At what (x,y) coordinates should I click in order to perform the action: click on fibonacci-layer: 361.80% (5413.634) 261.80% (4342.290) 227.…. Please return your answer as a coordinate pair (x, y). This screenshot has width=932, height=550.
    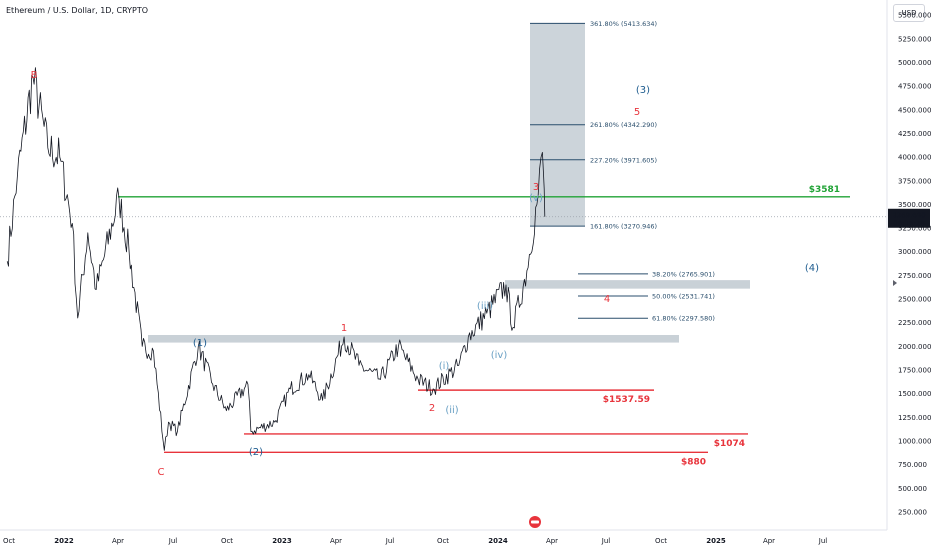
    Looking at the image, I should click on (622, 171).